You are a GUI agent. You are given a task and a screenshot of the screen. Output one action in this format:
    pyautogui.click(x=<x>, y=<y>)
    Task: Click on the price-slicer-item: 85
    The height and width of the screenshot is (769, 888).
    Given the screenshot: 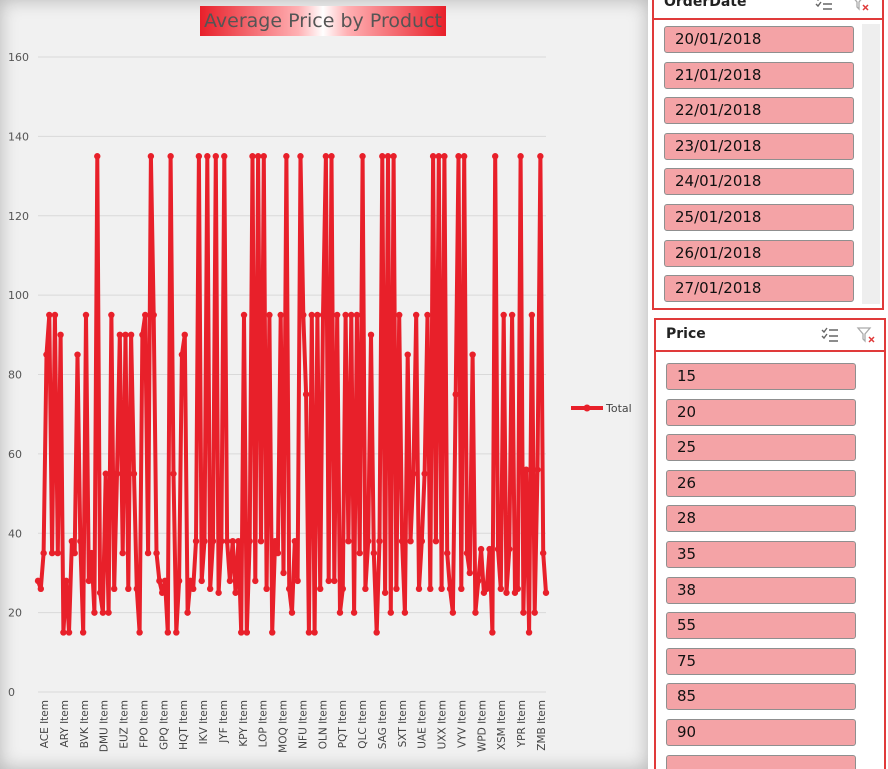 What is the action you would take?
    pyautogui.click(x=761, y=697)
    